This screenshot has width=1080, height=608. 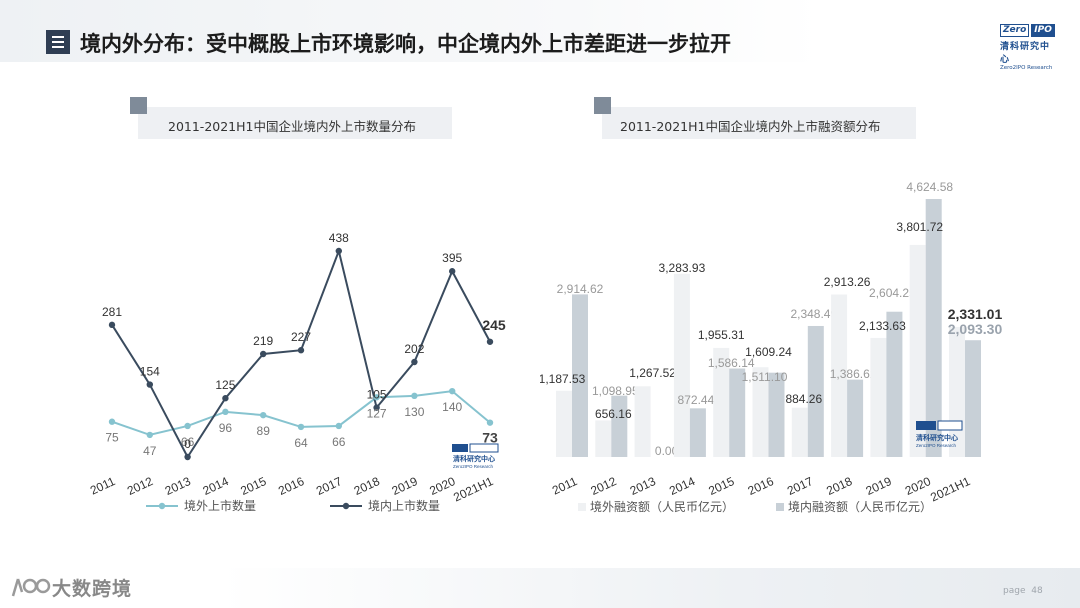 I want to click on data-label-domestic: 105, so click(x=377, y=395).